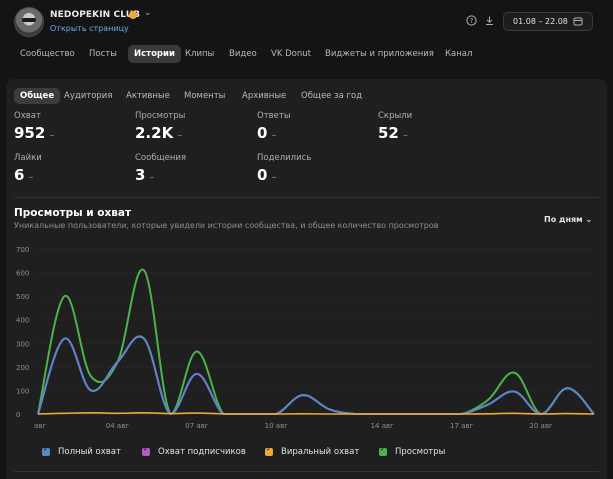 Image resolution: width=613 pixels, height=479 pixels. What do you see at coordinates (145, 175) in the screenshot?
I see `stat-value: 3–` at bounding box center [145, 175].